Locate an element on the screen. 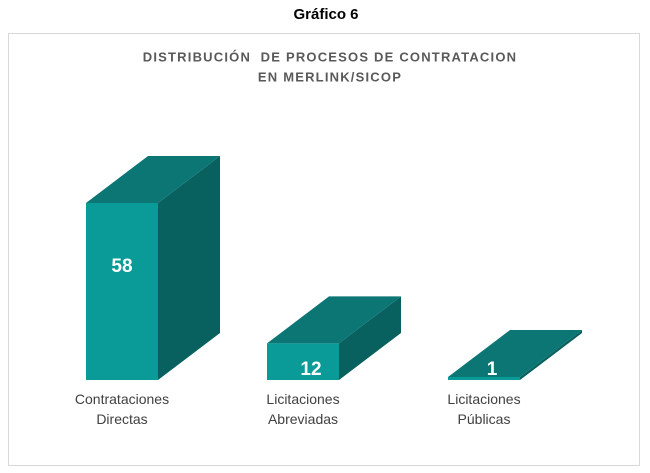 The height and width of the screenshot is (473, 650). x-tick-label-line: Públicas is located at coordinates (484, 419).